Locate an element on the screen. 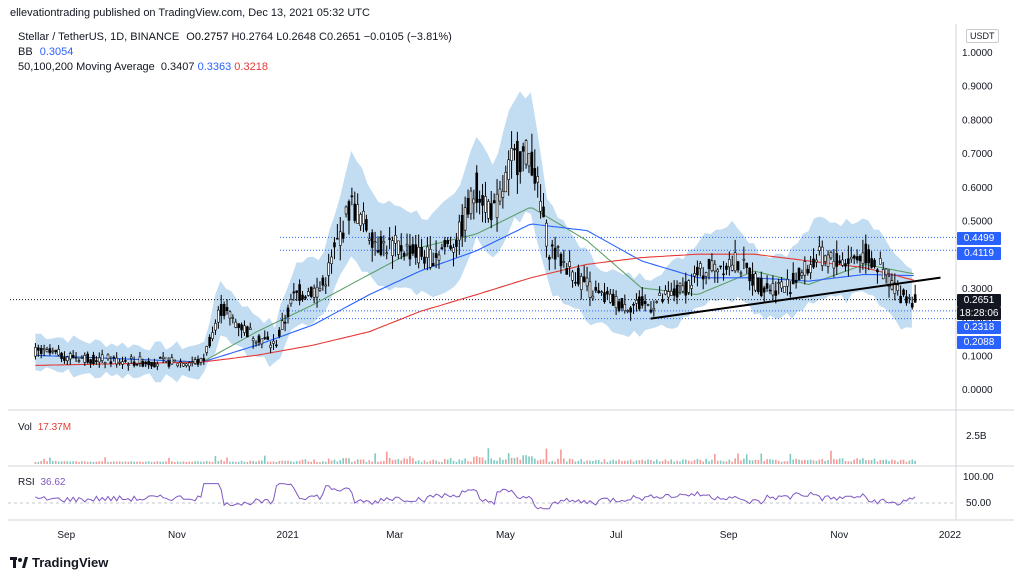  volume-axis-tick: 2.5B is located at coordinates (976, 436).